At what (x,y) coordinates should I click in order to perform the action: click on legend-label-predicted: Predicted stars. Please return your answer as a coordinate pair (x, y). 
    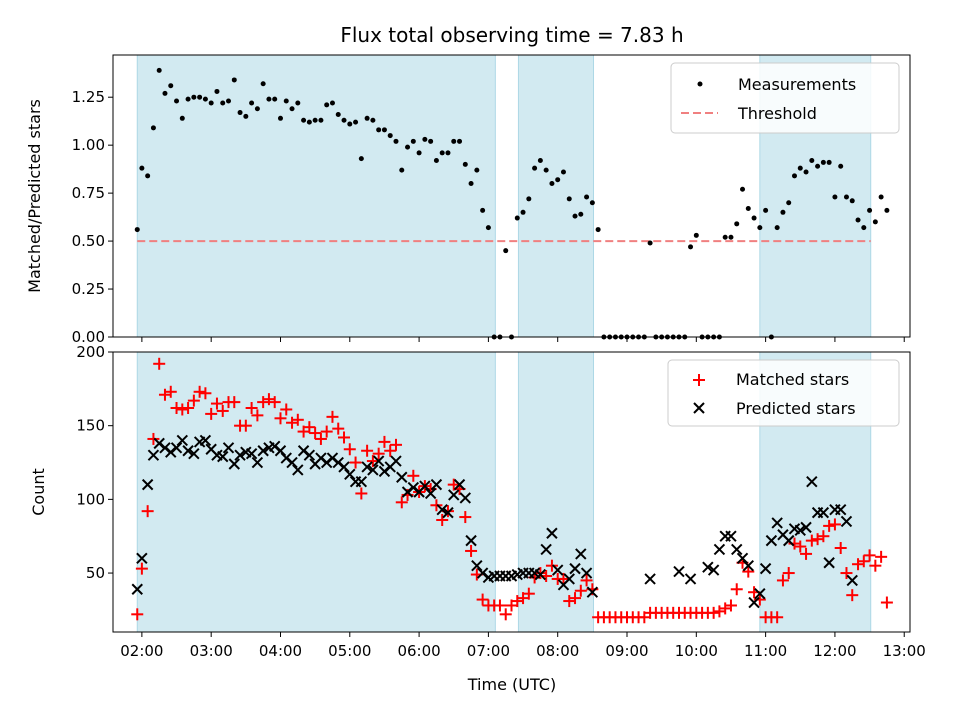
    Looking at the image, I should click on (796, 408).